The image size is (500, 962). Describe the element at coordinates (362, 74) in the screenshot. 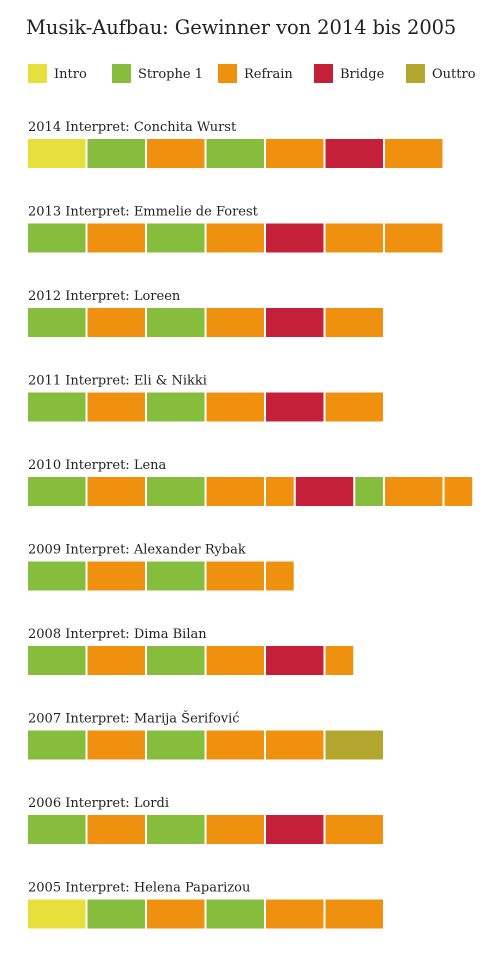

I see `legend-label-bridge: Bridge` at that location.